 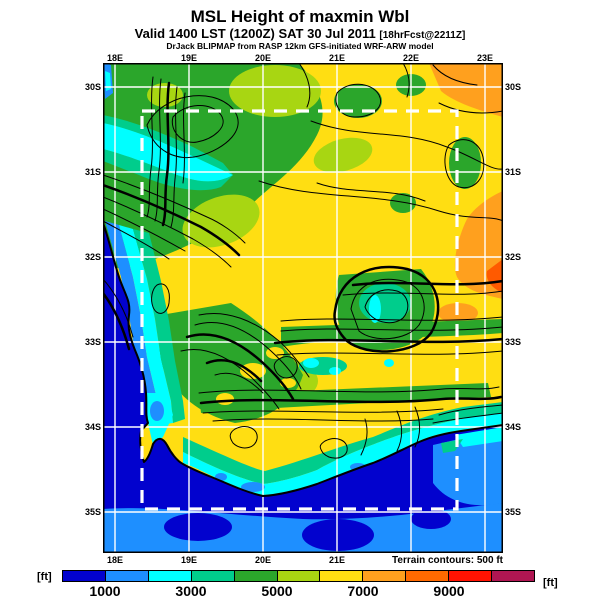 I want to click on legend-tick-label: 1000, so click(x=105, y=591).